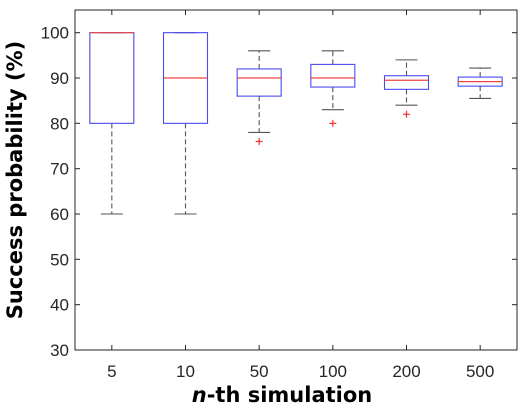 The image size is (527, 410). Describe the element at coordinates (59, 123) in the screenshot. I see `y-tick-label: 80` at that location.